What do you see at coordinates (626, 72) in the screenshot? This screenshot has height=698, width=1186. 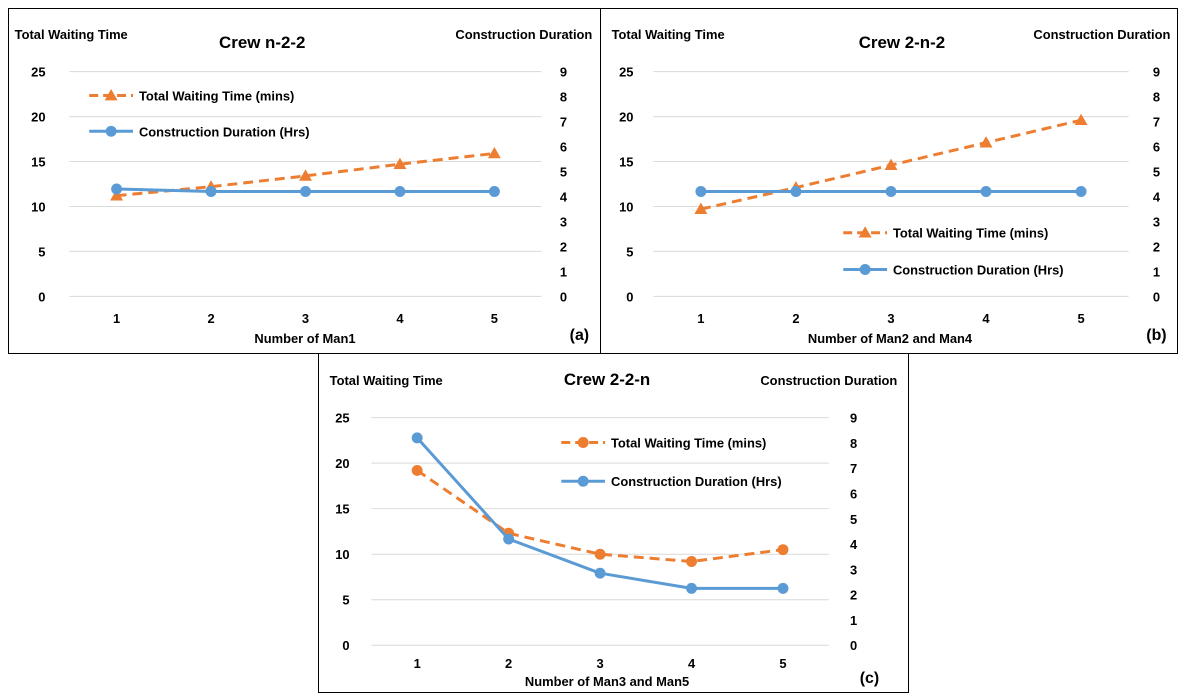 I see `y-left-tick-label: 25` at bounding box center [626, 72].